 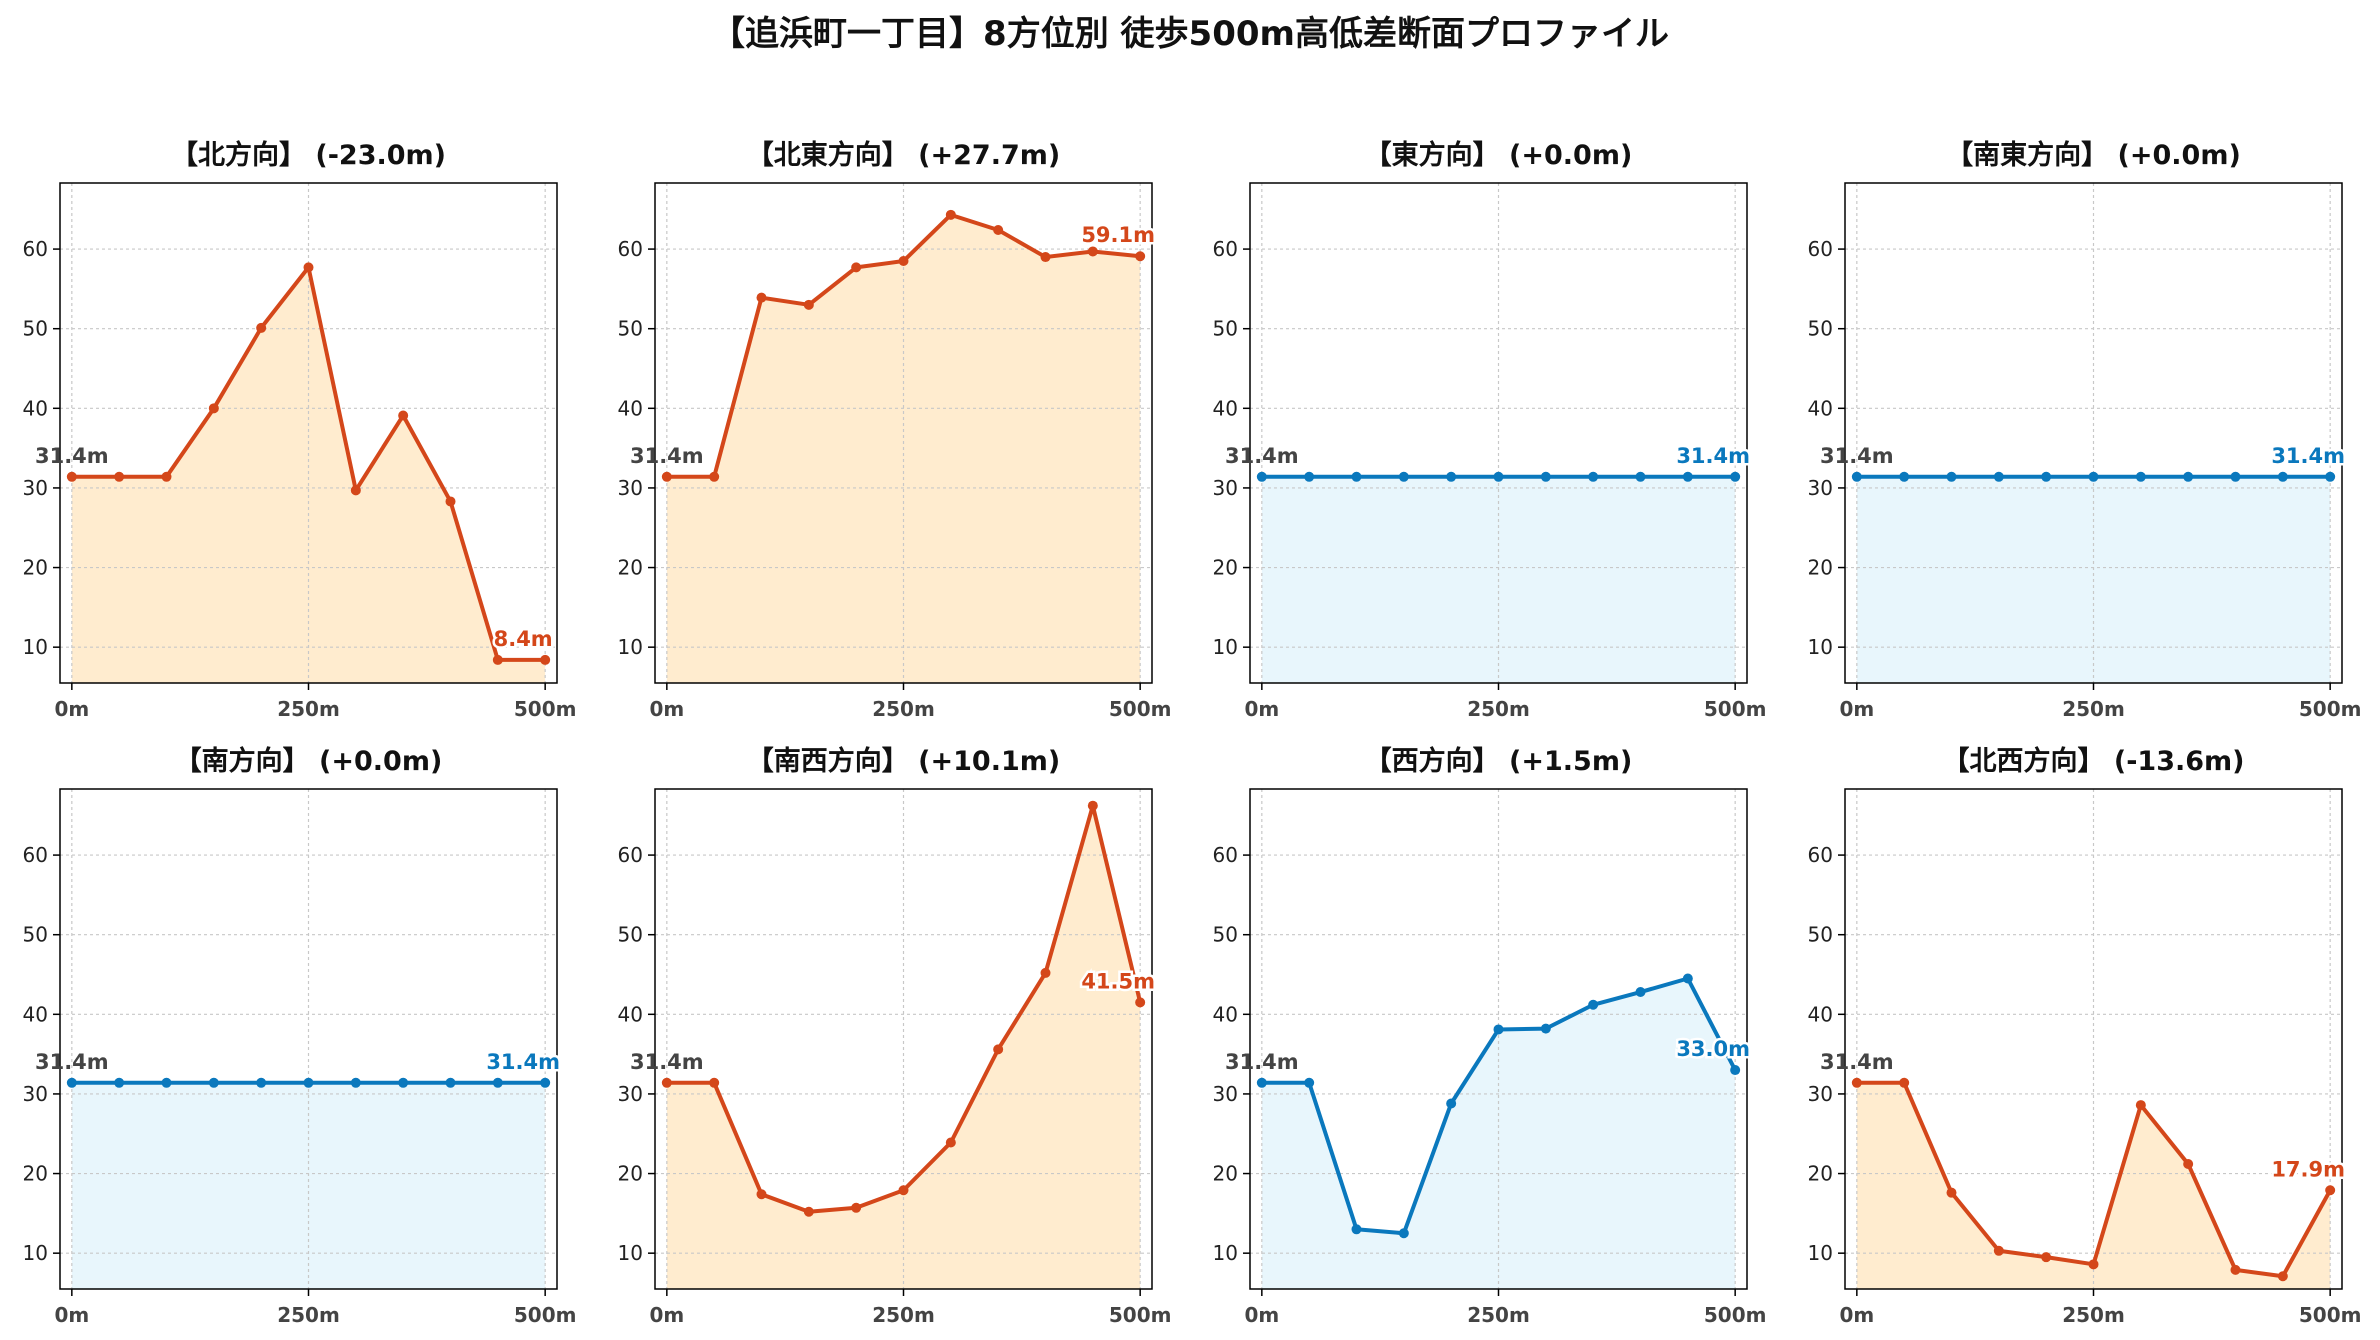 What do you see at coordinates (1820, 1174) in the screenshot?
I see `y-tick-label: 20` at bounding box center [1820, 1174].